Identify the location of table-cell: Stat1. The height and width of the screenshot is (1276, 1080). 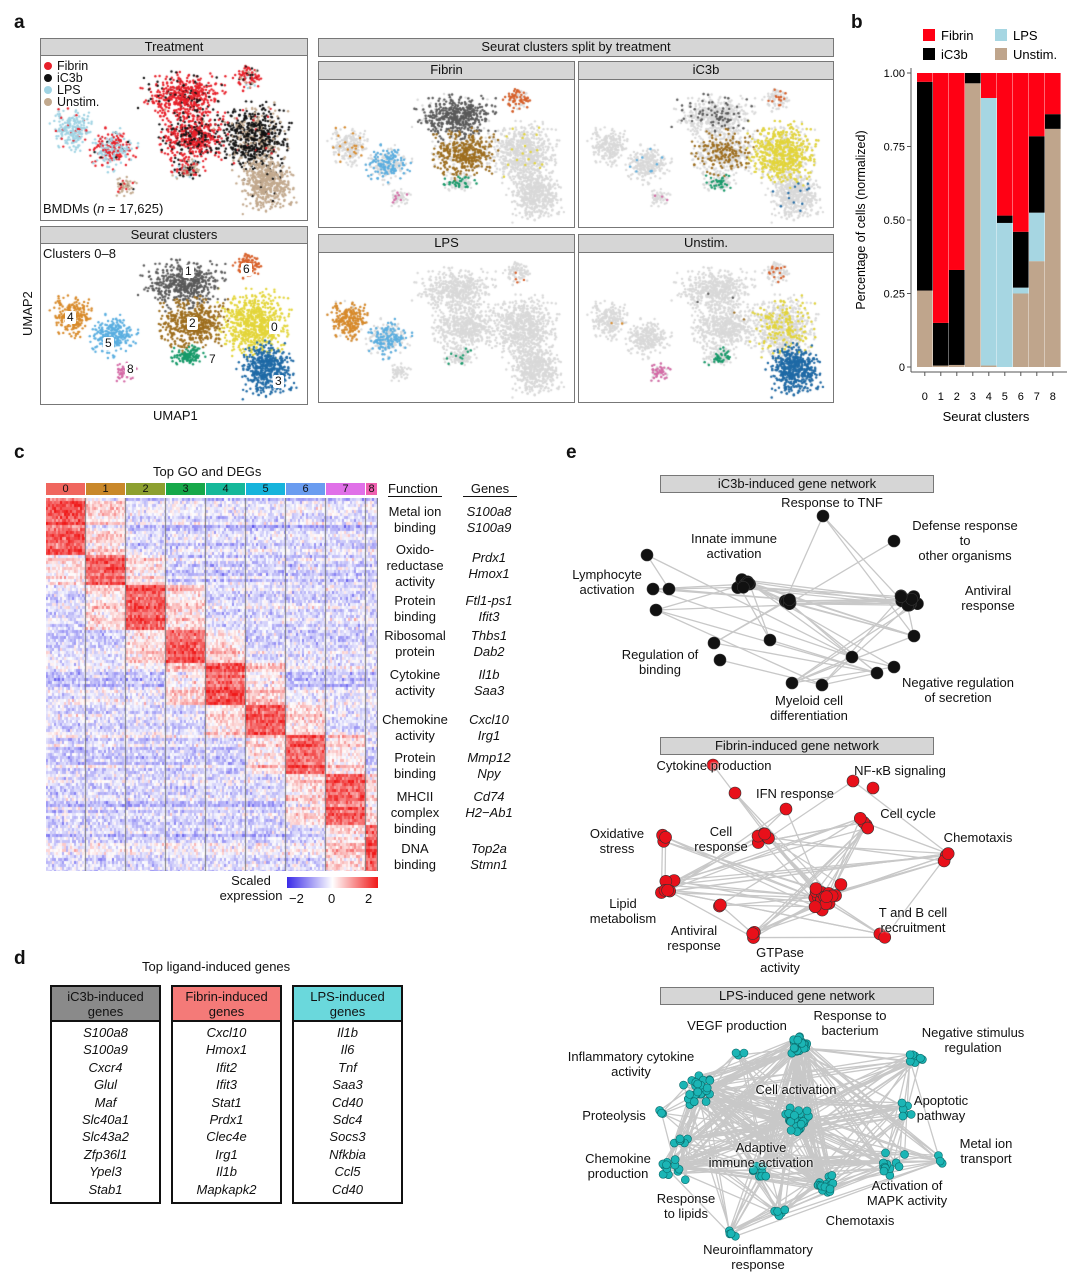
(226, 1102).